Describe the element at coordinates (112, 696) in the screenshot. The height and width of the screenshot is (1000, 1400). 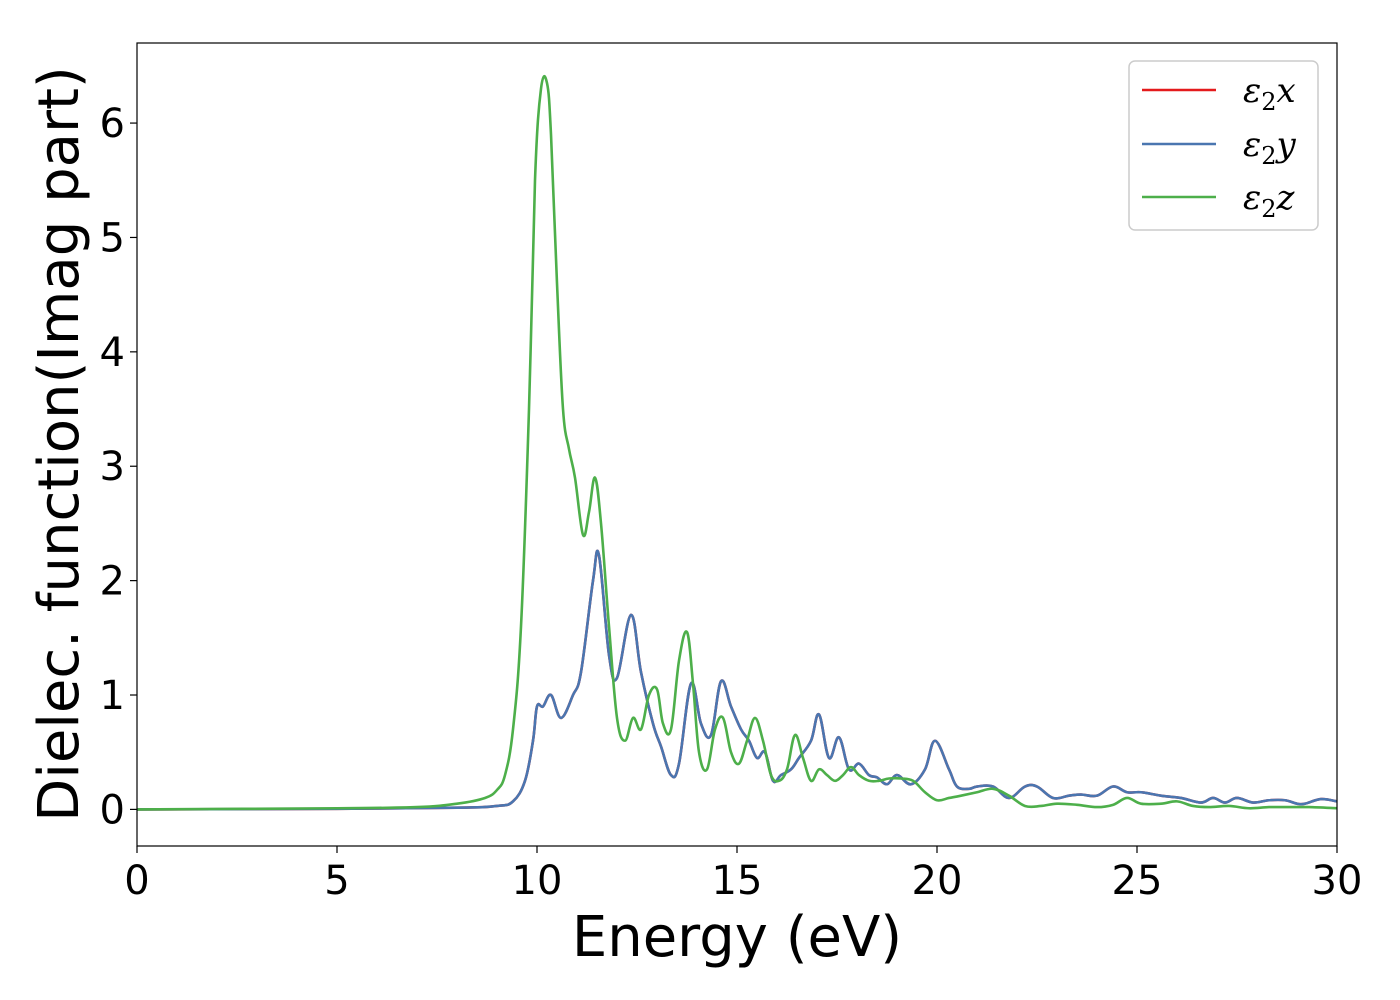
I see `y-tick-label: 1` at that location.